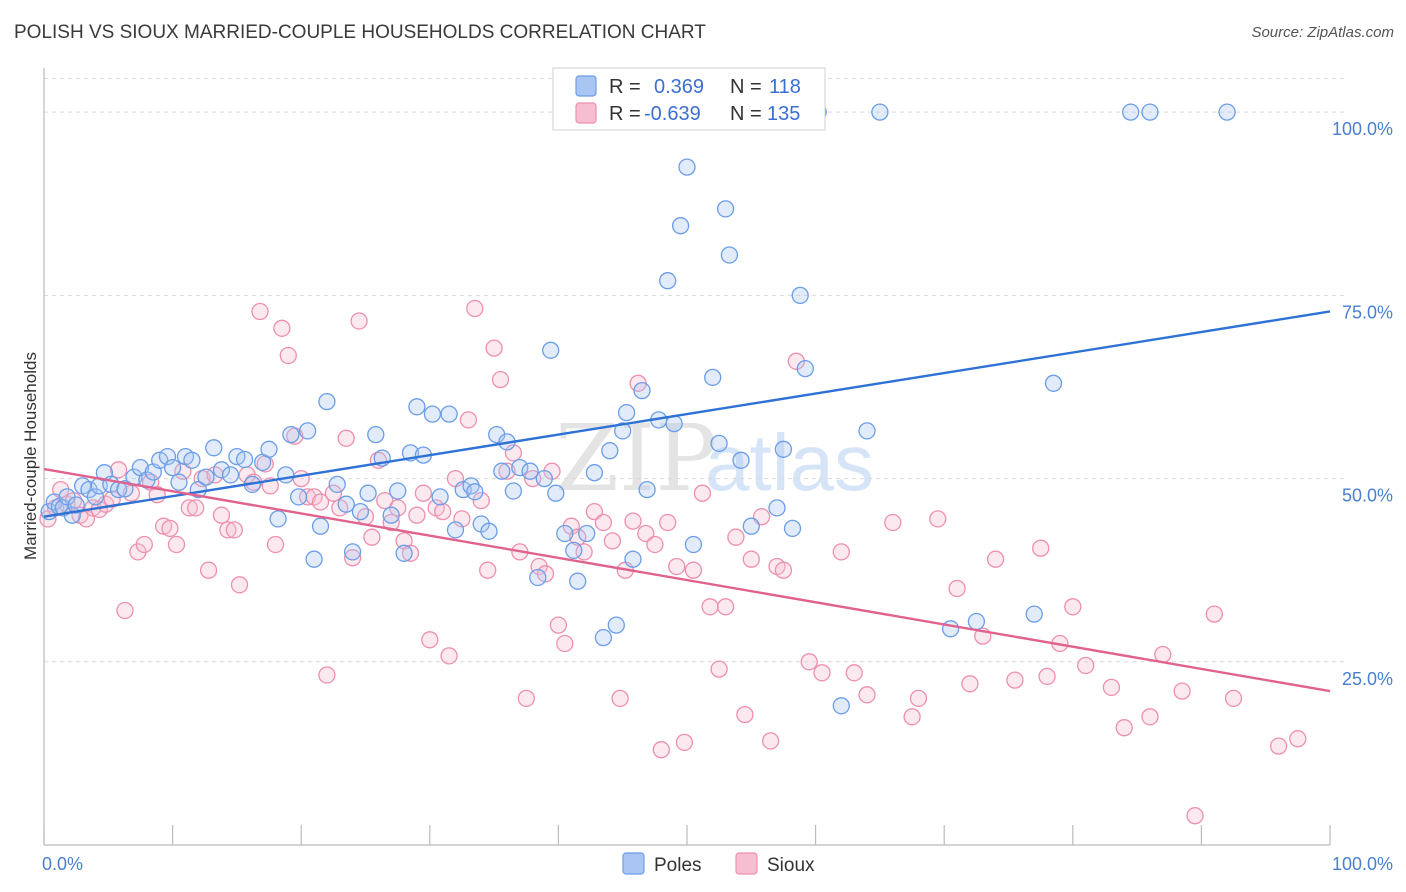  I want to click on series-legend: Poles Sioux, so click(718, 864).